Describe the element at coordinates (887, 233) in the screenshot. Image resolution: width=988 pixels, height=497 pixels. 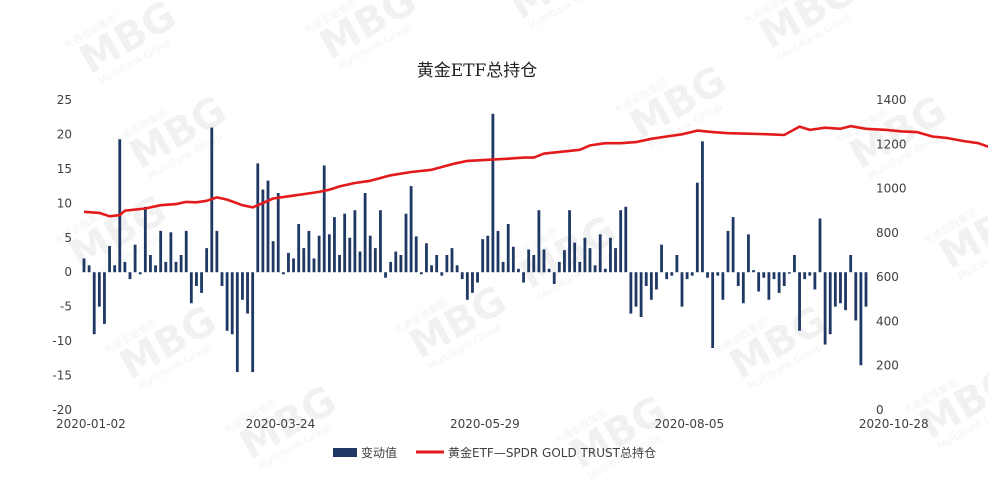
I see `right-tick-label: 800` at that location.